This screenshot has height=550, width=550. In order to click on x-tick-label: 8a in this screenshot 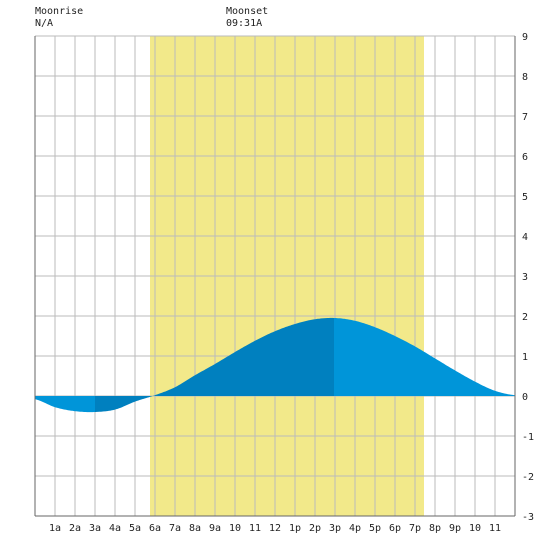, I will do `click(195, 528)`.